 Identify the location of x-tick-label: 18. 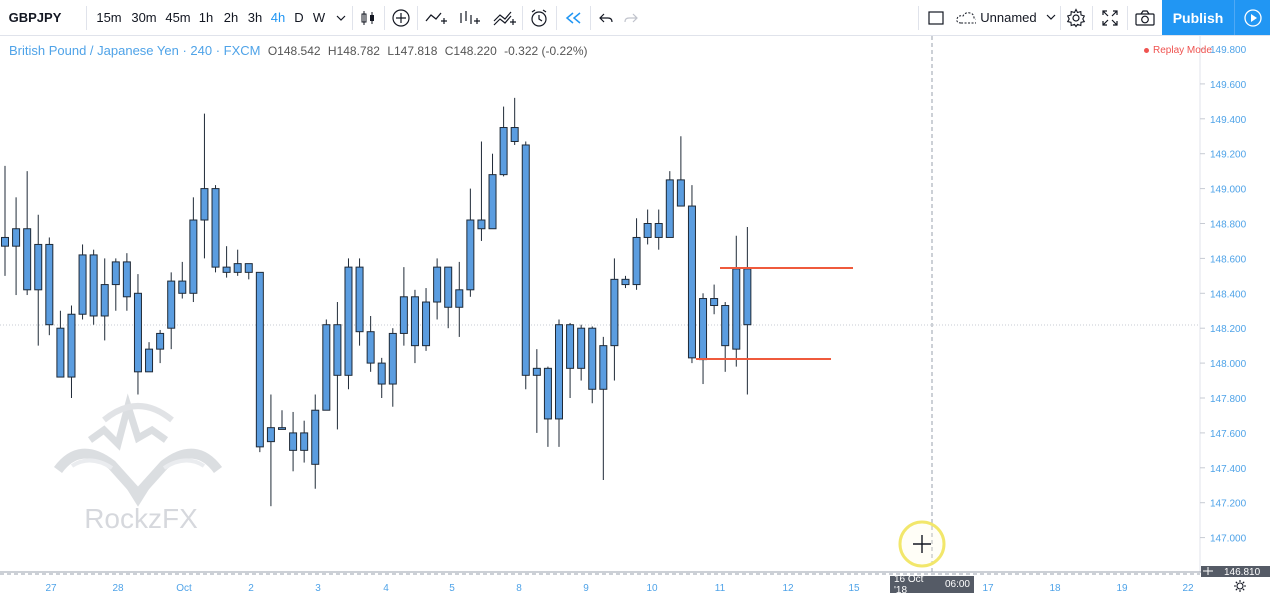
(1055, 588).